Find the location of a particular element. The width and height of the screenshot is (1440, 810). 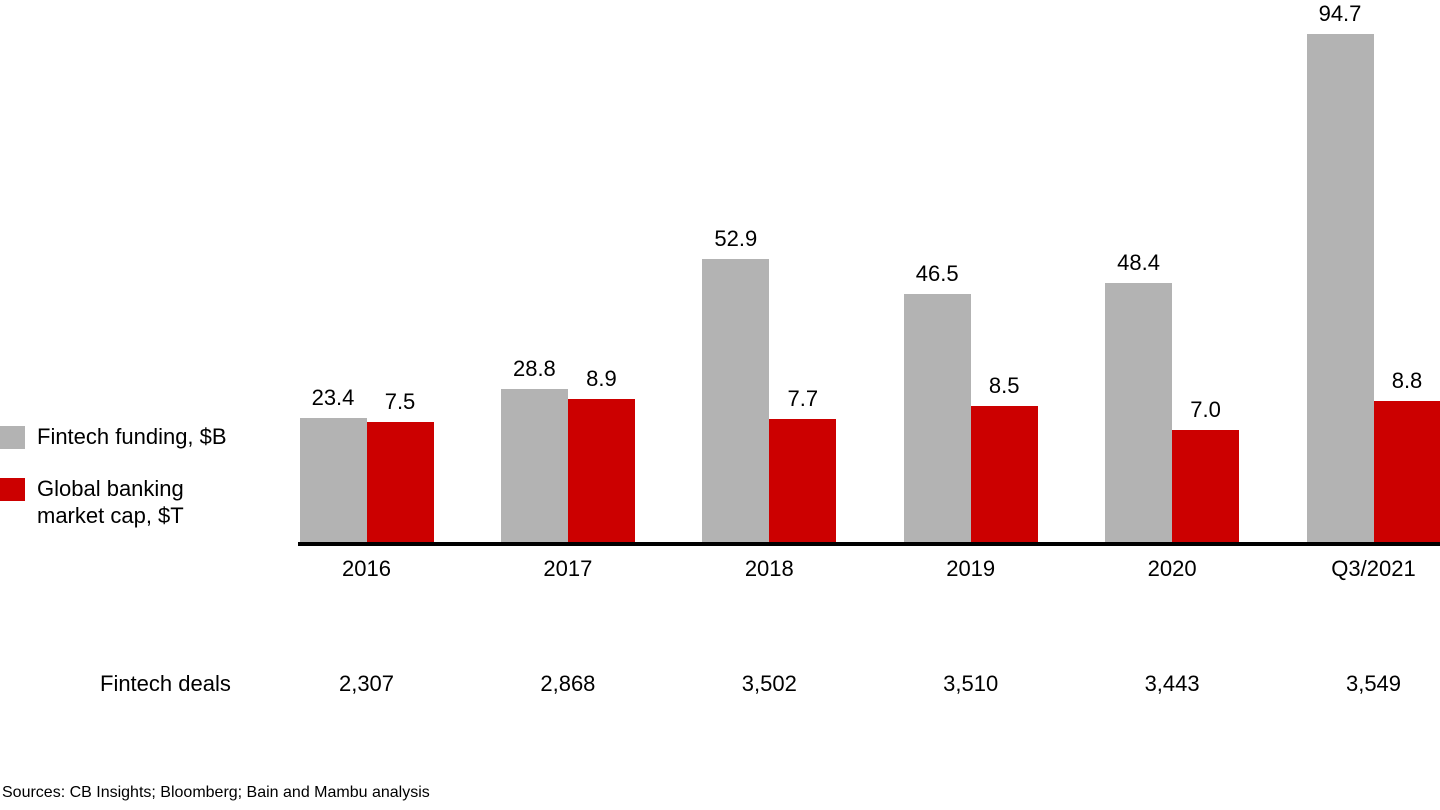

bar-value-label: 7.7 is located at coordinates (803, 398).